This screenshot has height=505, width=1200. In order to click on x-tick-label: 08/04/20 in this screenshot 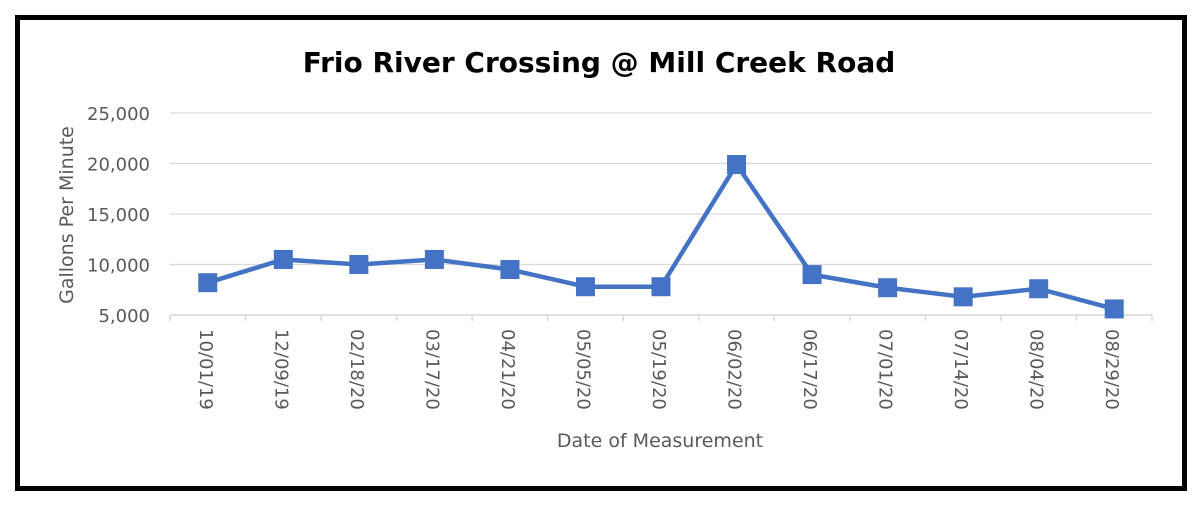, I will do `click(1036, 369)`.